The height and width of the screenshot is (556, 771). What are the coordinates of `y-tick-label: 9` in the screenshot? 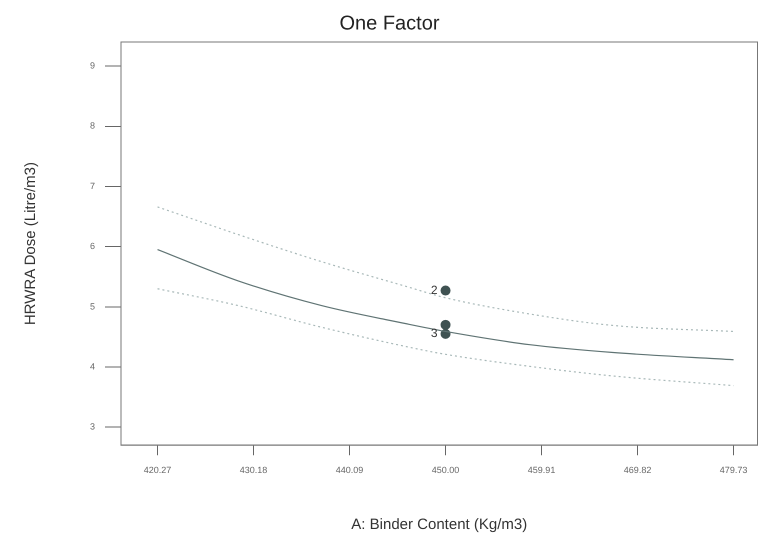 It's located at (93, 65).